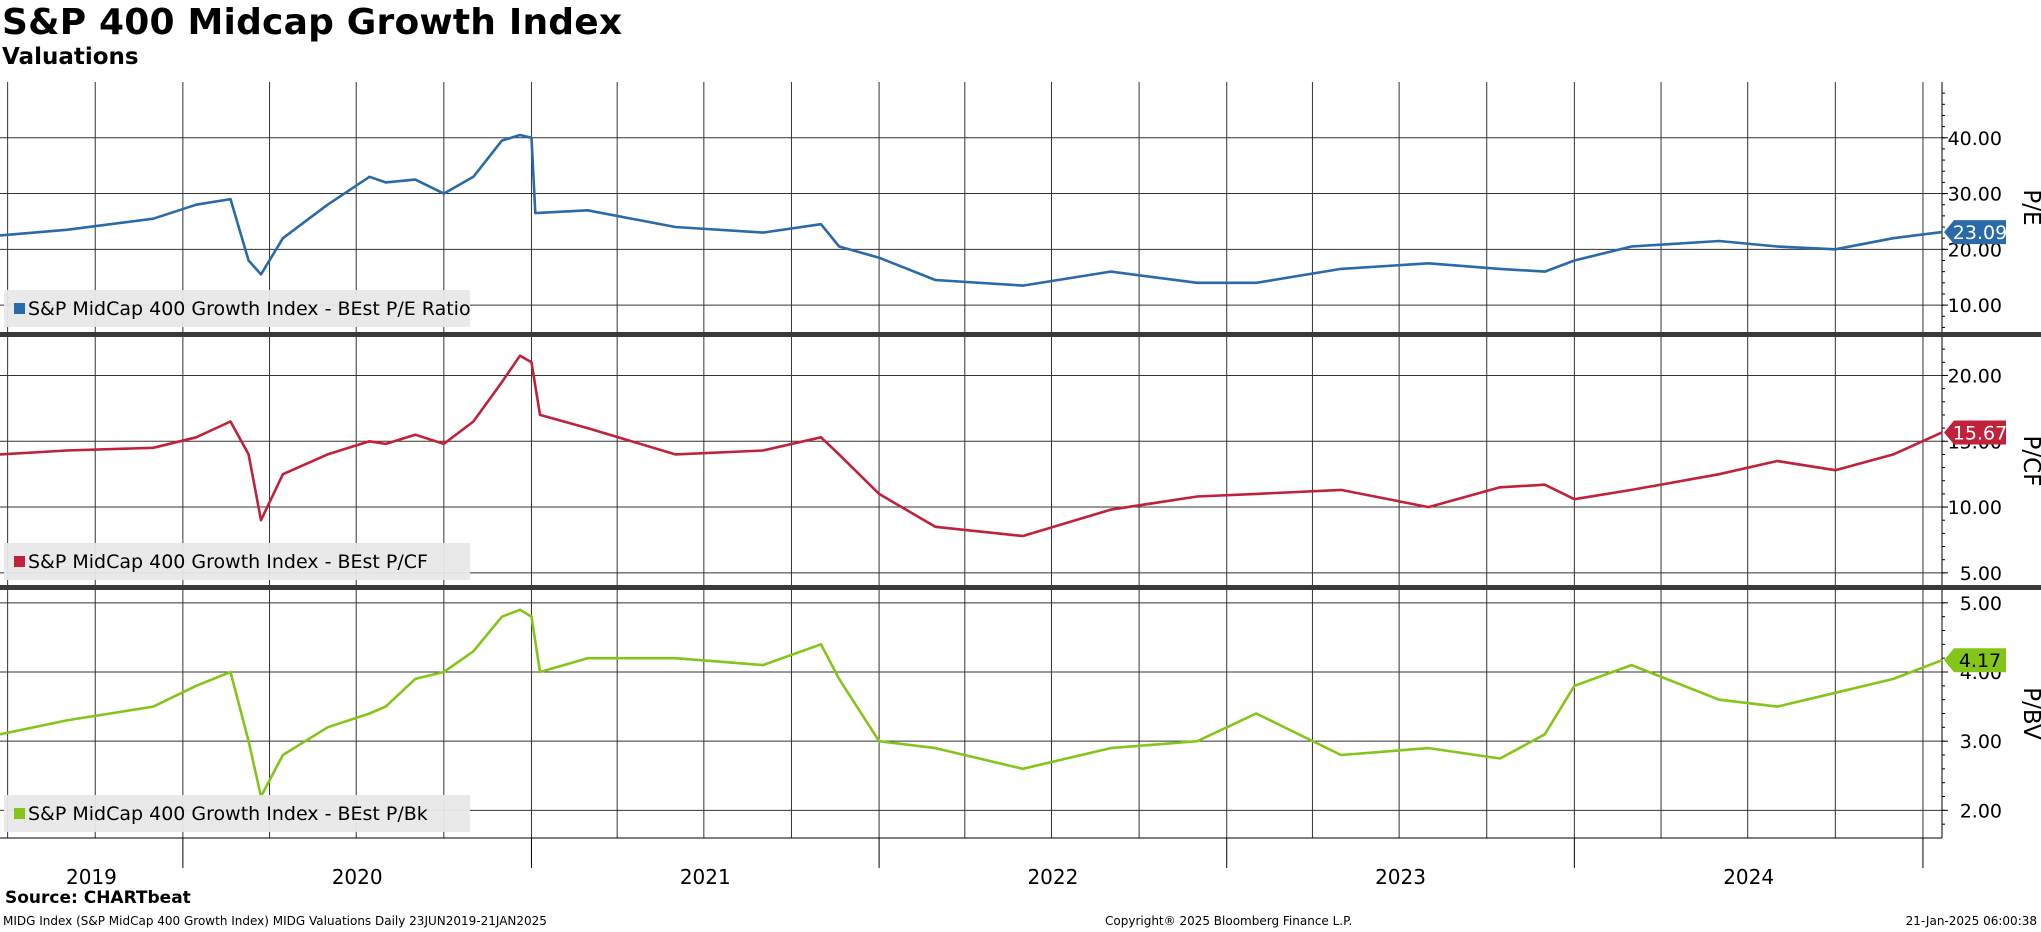 The height and width of the screenshot is (932, 2041). What do you see at coordinates (1052, 877) in the screenshot?
I see `x-tick-label: 2022` at bounding box center [1052, 877].